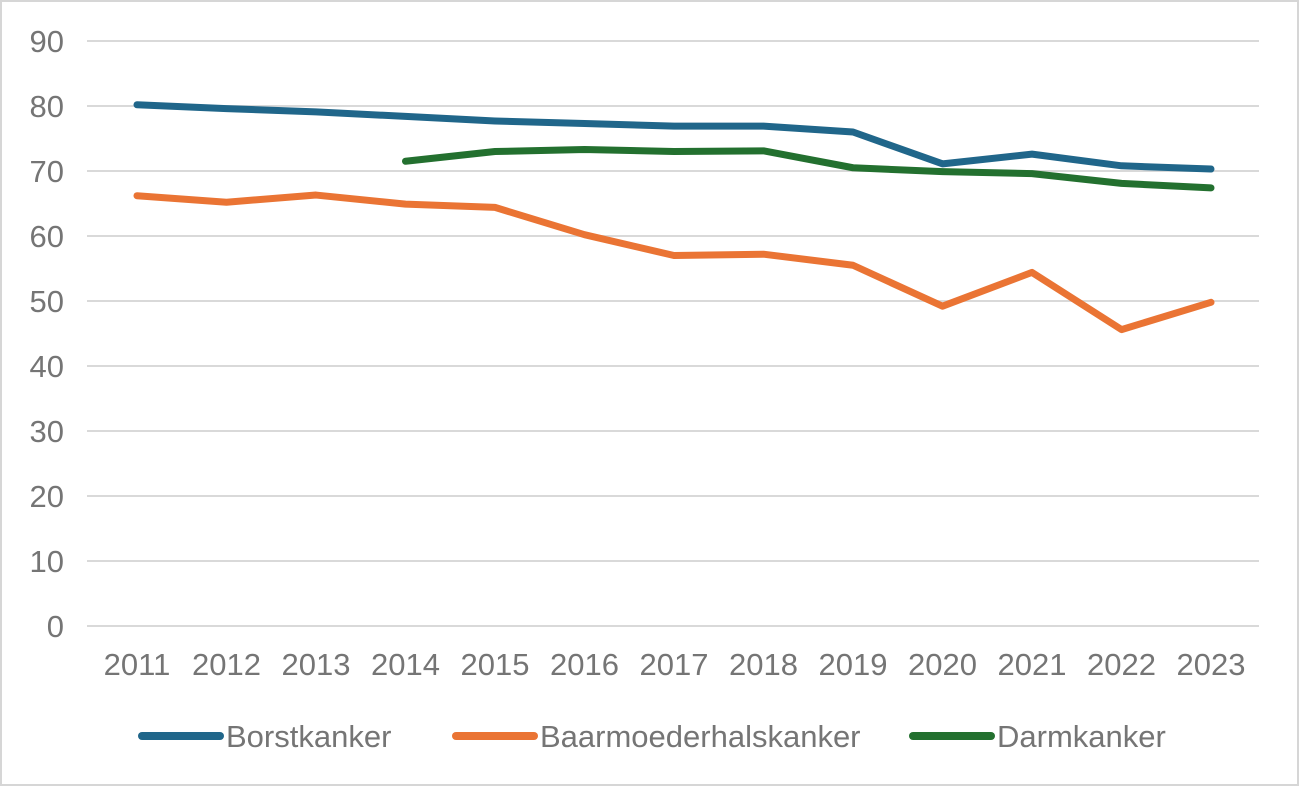 Image resolution: width=1299 pixels, height=786 pixels. I want to click on x-axis-tick-label: 2022, so click(1121, 664).